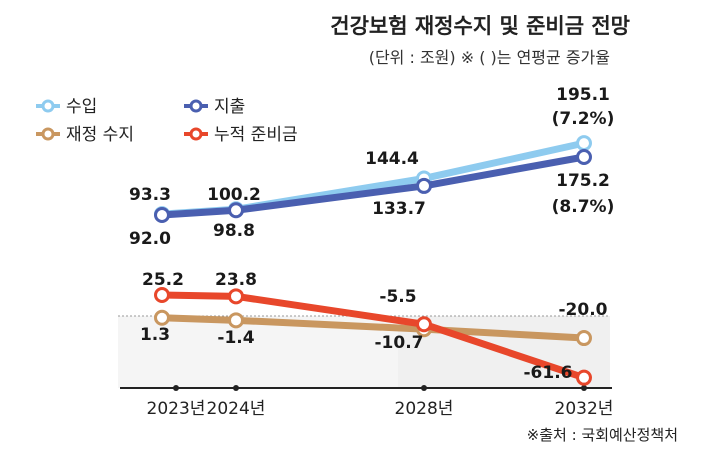 This screenshot has width=708, height=454. I want to click on data-note-expense: (8.7%), so click(583, 207).